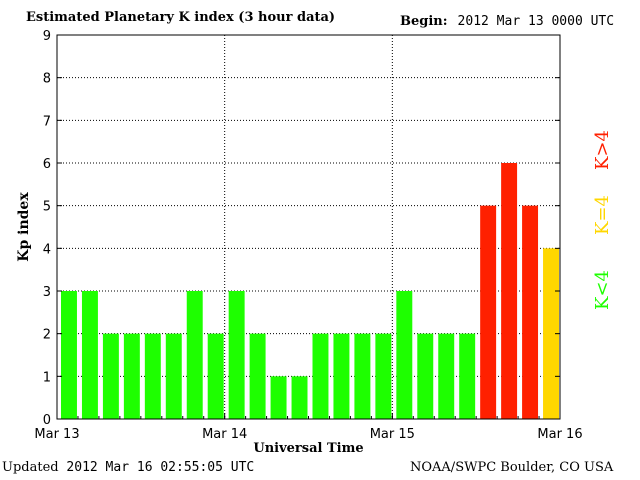 The height and width of the screenshot is (480, 640). I want to click on x-tick-label: Mar 16, so click(559, 434).